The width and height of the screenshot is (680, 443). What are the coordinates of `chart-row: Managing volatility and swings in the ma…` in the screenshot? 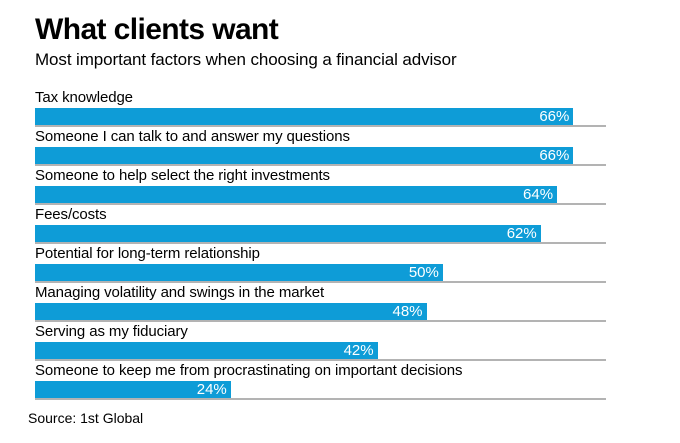 It's located at (320, 302).